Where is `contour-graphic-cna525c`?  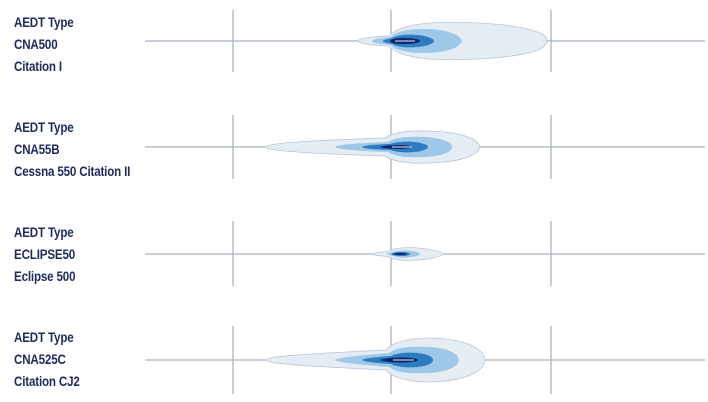 contour-graphic-cna525c is located at coordinates (425, 360).